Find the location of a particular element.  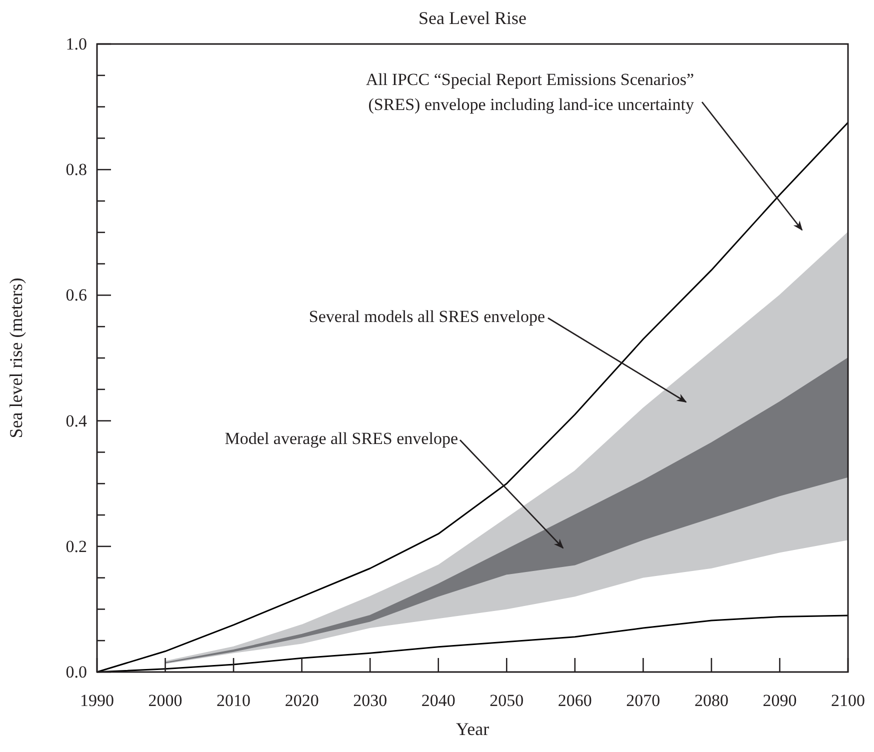

x-tick-label: 2070 is located at coordinates (643, 700).